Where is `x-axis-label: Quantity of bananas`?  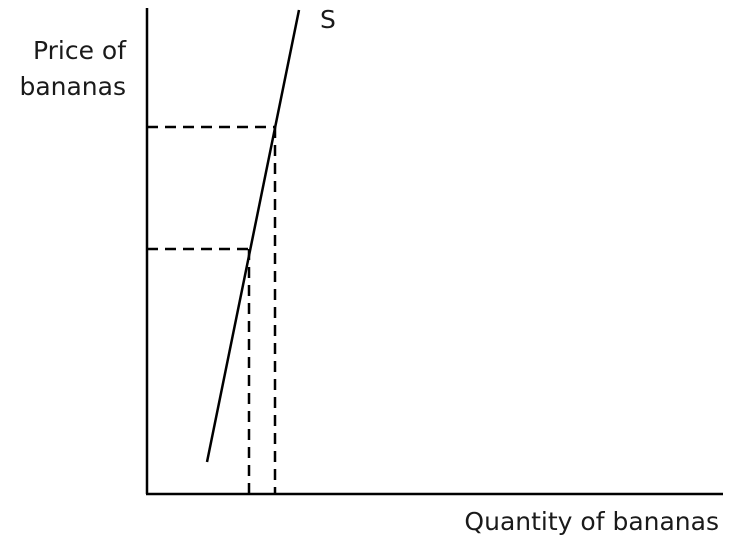 x-axis-label: Quantity of bananas is located at coordinates (591, 521).